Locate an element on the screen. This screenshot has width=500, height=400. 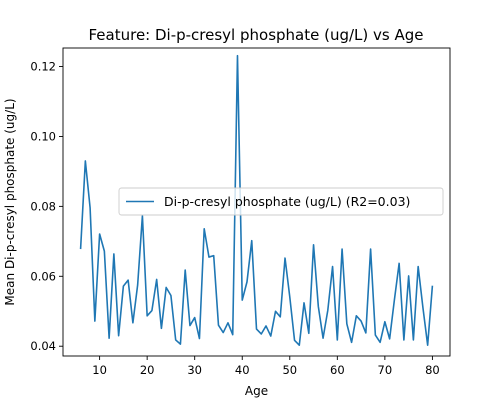
legend: Di-p-cresyl phosphate (ug/L) (R2=0.03) is located at coordinates (281, 201).